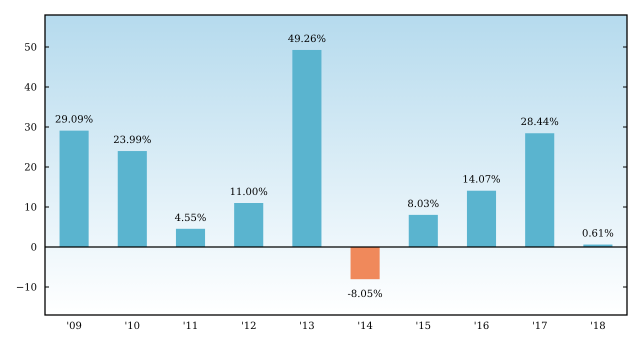 Image resolution: width=641 pixels, height=347 pixels. I want to click on x-tick-label: '14, so click(365, 326).